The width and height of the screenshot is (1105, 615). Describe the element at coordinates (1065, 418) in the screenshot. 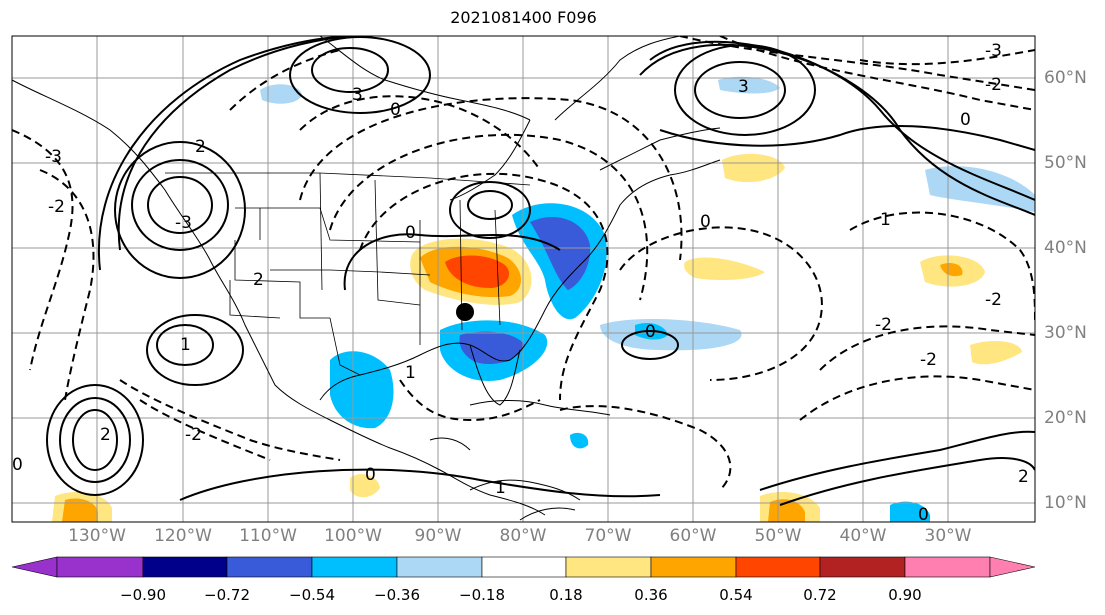

I see `latitude-label: 20°N` at that location.